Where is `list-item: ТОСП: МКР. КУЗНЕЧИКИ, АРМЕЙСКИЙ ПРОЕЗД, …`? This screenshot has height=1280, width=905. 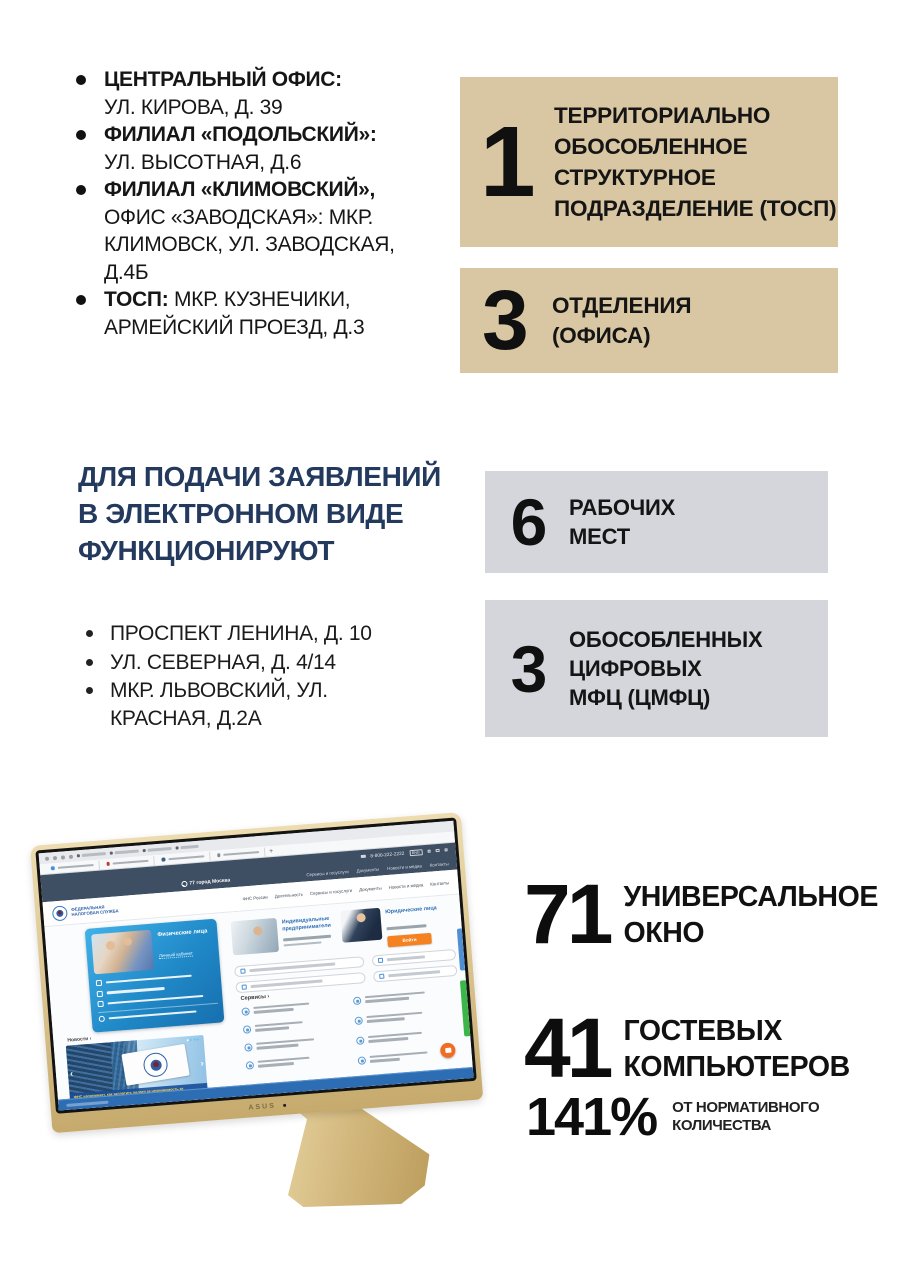
list-item: ТОСП: МКР. КУЗНЕЧИКИ, АРМЕЙСКИЙ ПРОЕЗД, … is located at coordinates (242, 313).